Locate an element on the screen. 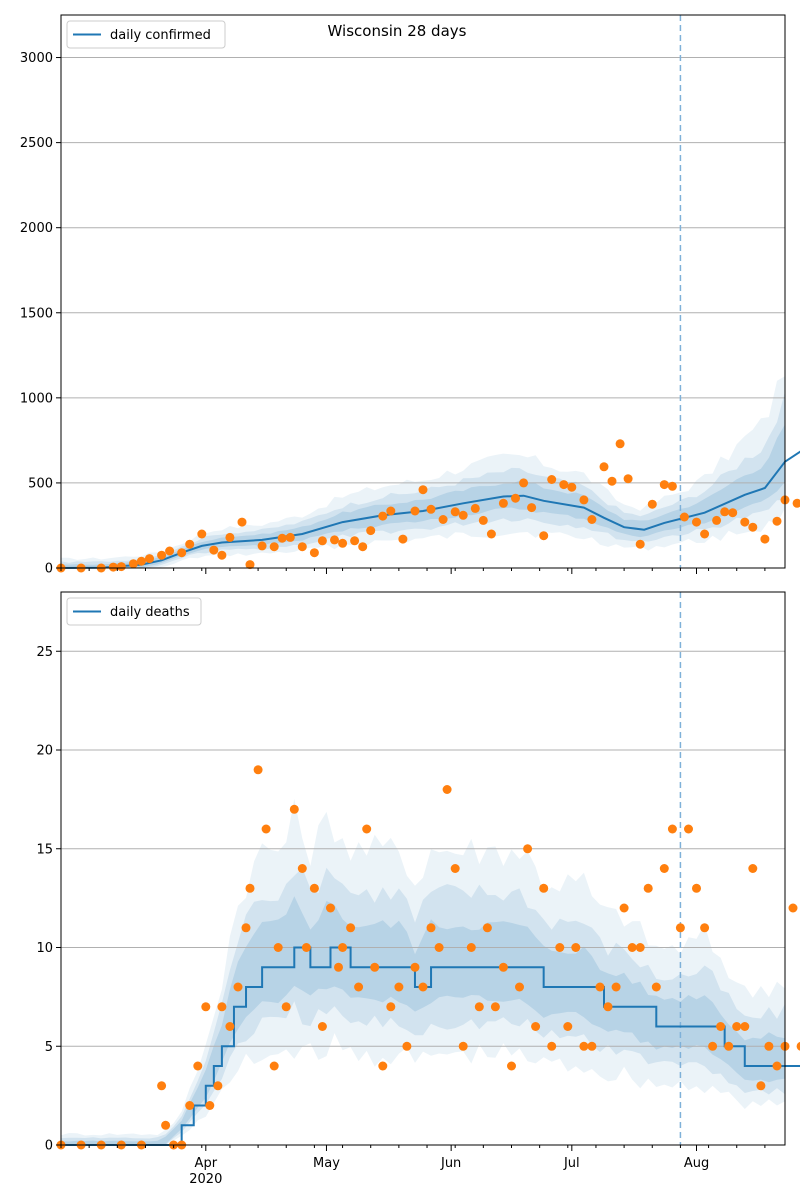 Image resolution: width=800 pixels, height=1200 pixels. confirmed-y-tick-label: 1500 is located at coordinates (36, 313).